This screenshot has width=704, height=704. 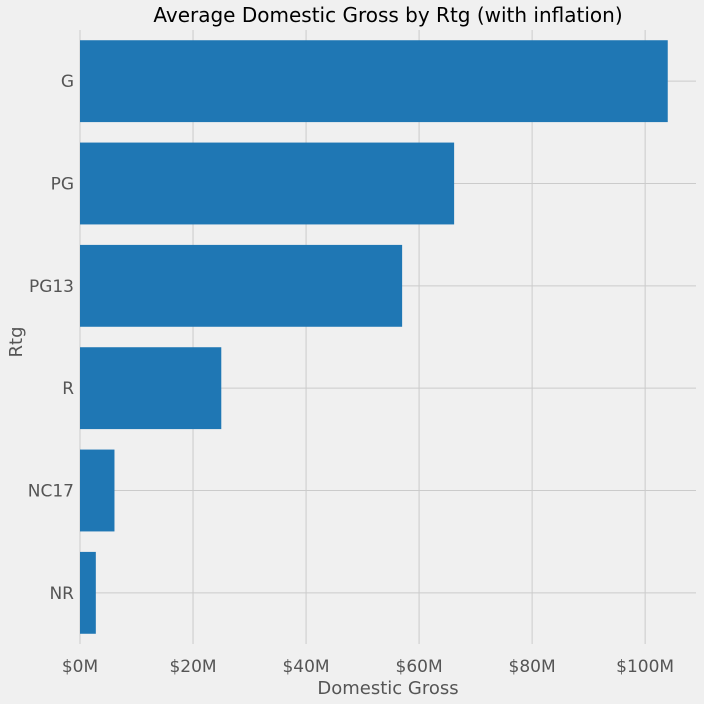 What do you see at coordinates (419, 667) in the screenshot?
I see `x-tick-label: $60M` at bounding box center [419, 667].